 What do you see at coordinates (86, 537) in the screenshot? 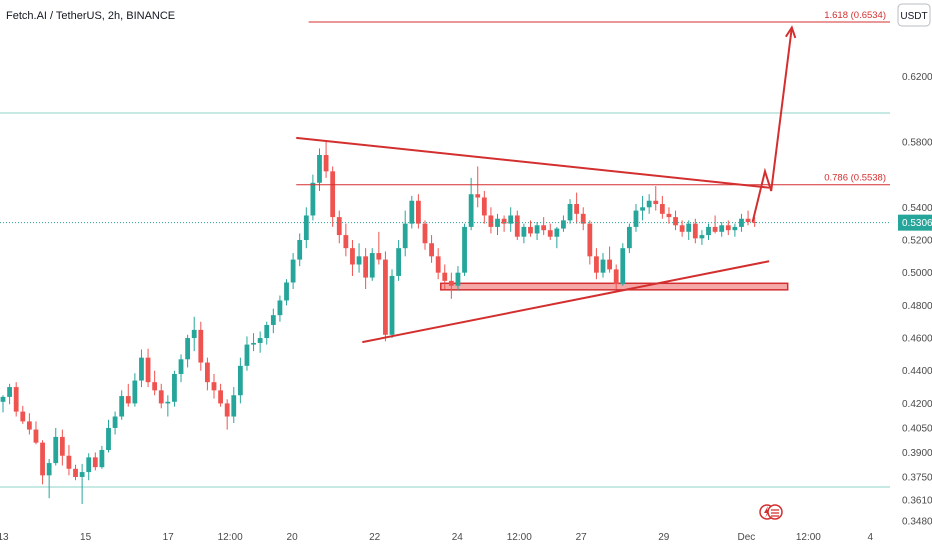
I see `x-tick-label: 15` at bounding box center [86, 537].